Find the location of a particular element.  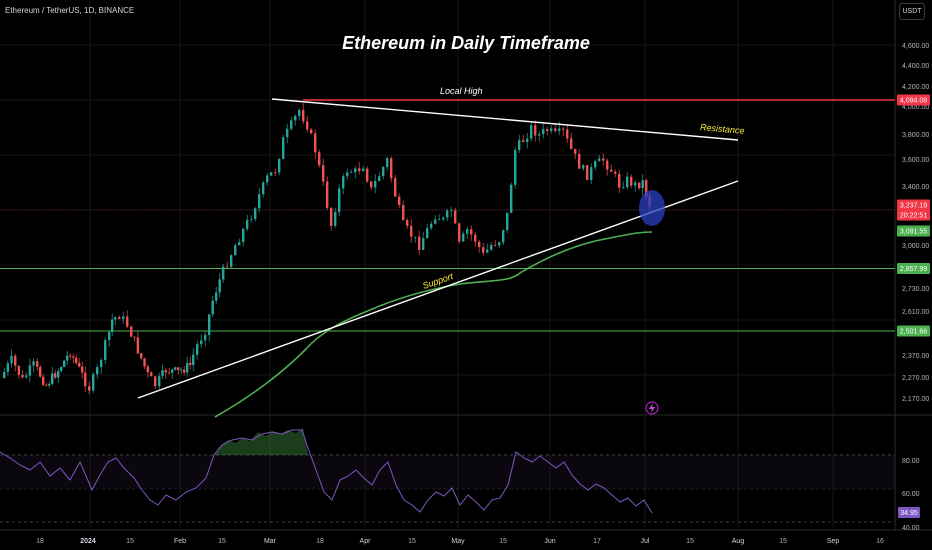

price-tag: 3,091.55 is located at coordinates (913, 231).